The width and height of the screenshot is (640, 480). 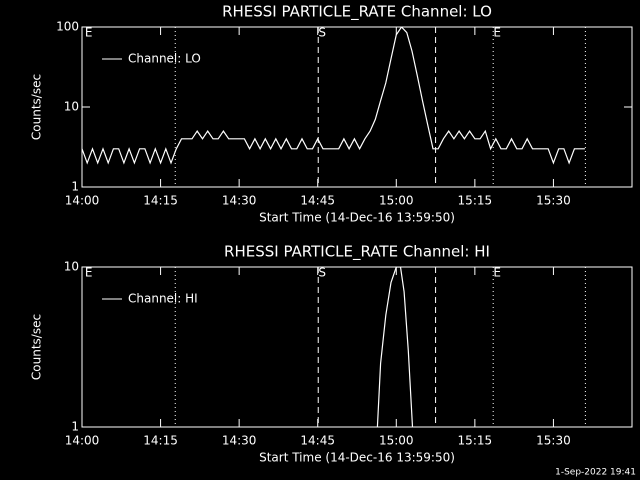 What do you see at coordinates (164, 59) in the screenshot?
I see `legend-label: Channel: LO` at bounding box center [164, 59].